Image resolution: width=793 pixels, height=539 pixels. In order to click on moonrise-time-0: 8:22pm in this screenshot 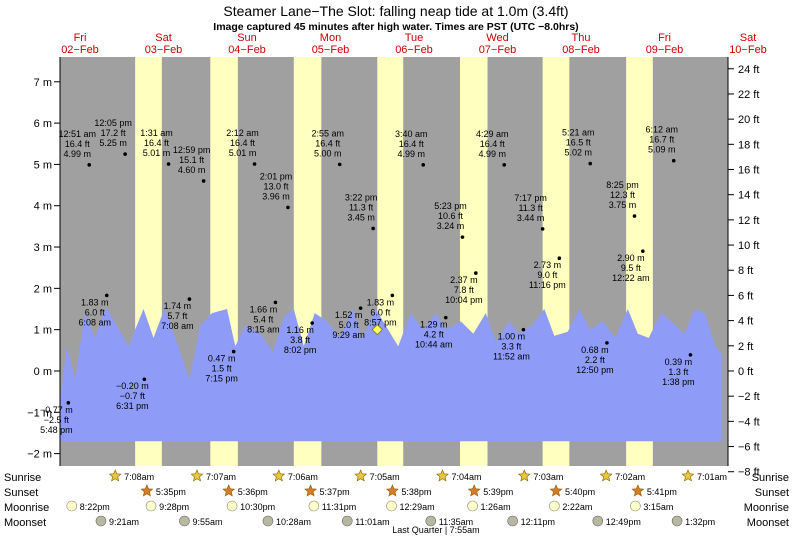, I will do `click(95, 507)`.